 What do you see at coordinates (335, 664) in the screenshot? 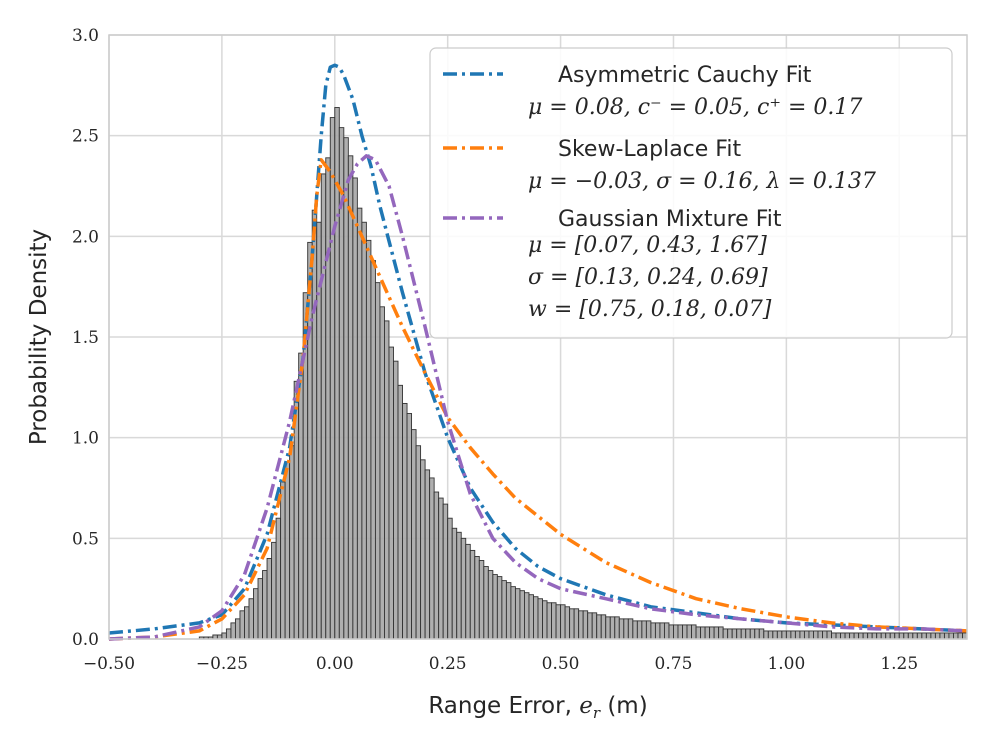
I see `x-tick-label: 0.00` at bounding box center [335, 664].